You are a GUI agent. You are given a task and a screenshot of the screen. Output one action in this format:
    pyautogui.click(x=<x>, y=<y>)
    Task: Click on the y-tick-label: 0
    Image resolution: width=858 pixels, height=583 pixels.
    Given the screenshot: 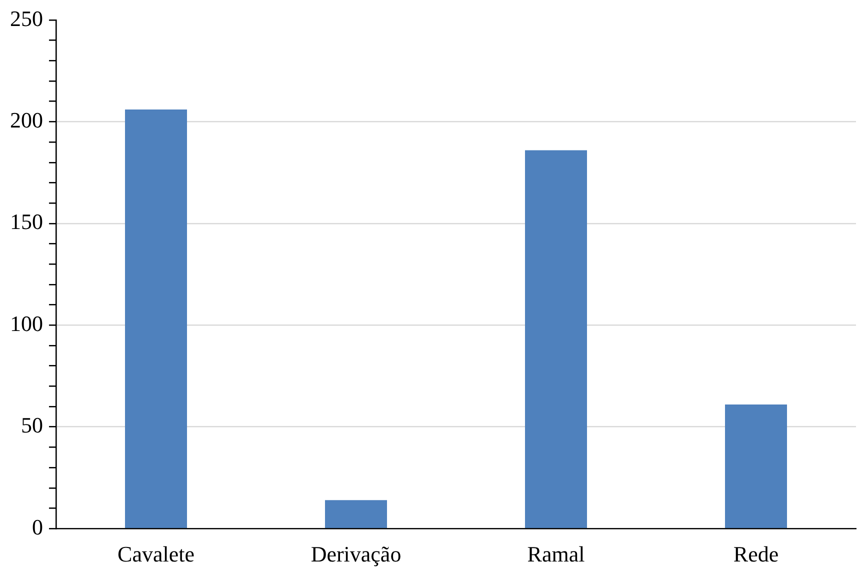 What is the action you would take?
    pyautogui.click(x=37, y=527)
    